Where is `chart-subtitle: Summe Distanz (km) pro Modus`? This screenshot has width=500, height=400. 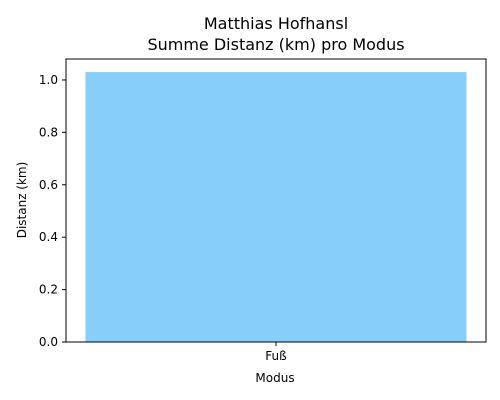
chart-subtitle: Summe Distanz (km) pro Modus is located at coordinates (275, 44).